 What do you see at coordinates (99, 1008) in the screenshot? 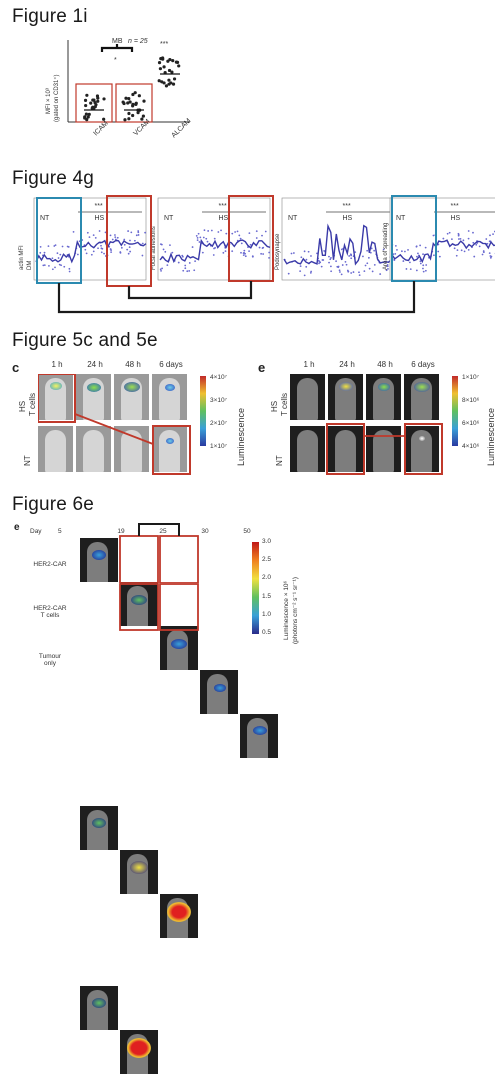
I see `f6-r3-d5` at bounding box center [99, 1008].